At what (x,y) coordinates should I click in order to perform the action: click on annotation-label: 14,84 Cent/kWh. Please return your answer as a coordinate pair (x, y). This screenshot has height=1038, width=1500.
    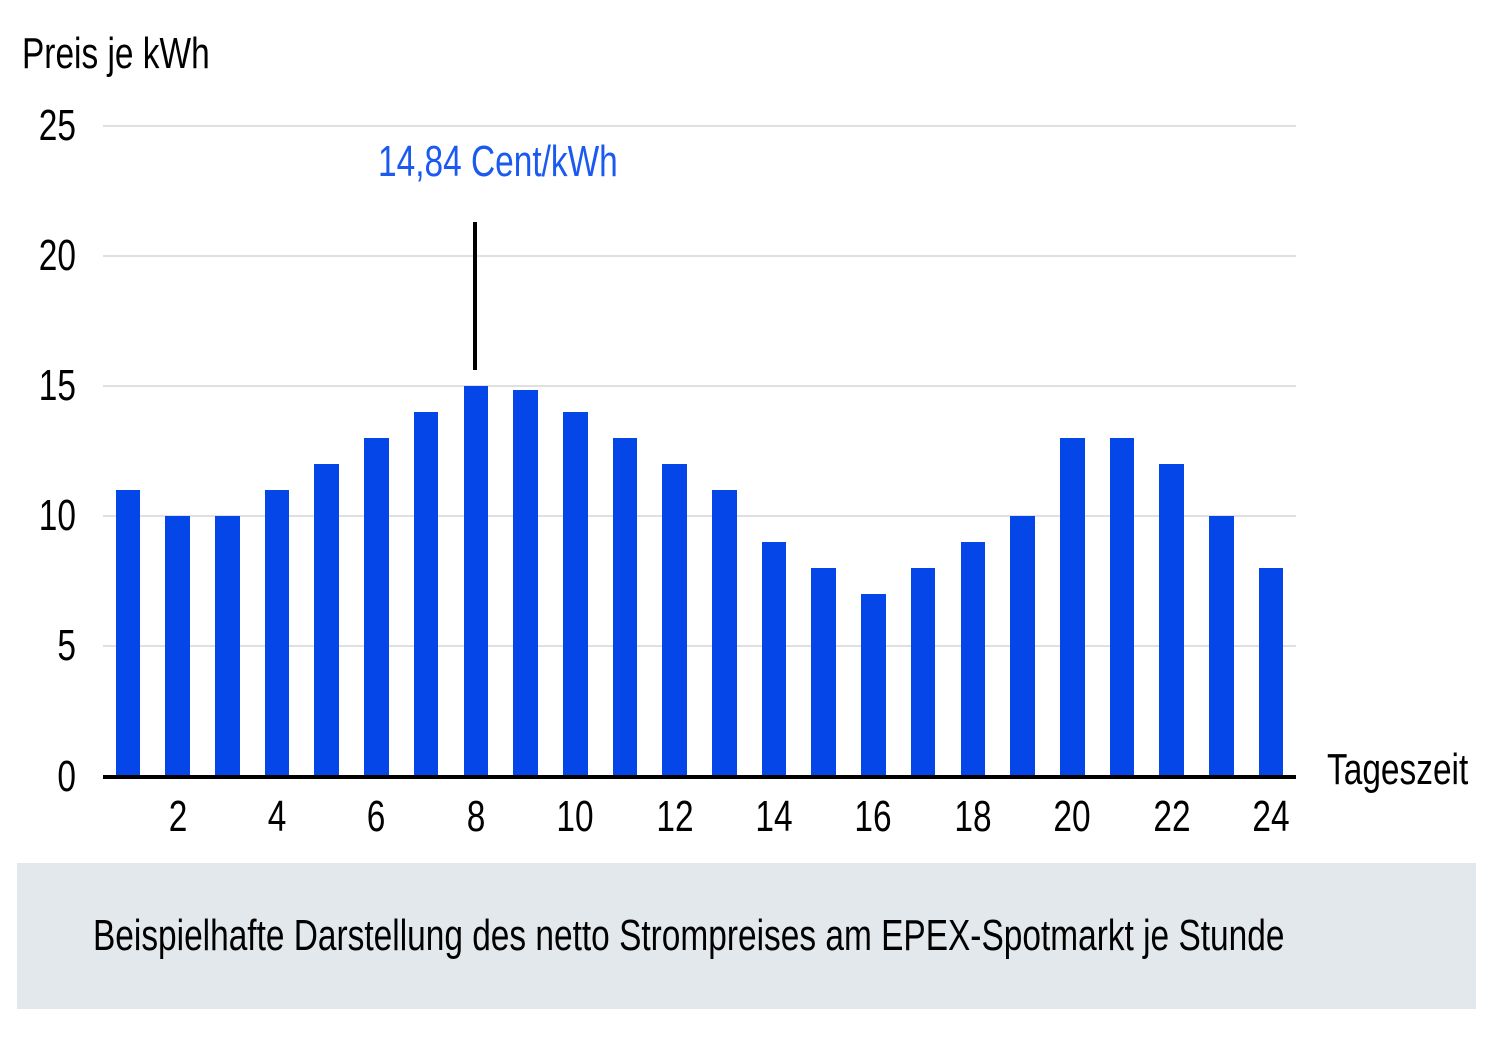
    Looking at the image, I should click on (498, 161).